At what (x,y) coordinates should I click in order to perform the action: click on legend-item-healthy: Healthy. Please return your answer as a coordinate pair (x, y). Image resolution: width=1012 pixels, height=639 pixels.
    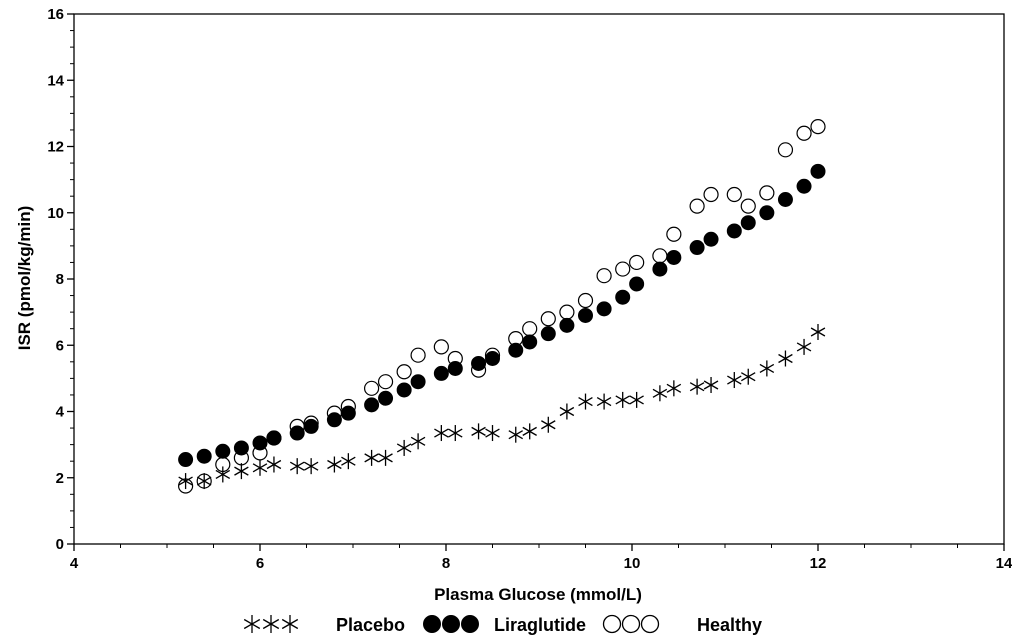
    Looking at the image, I should click on (682, 624).